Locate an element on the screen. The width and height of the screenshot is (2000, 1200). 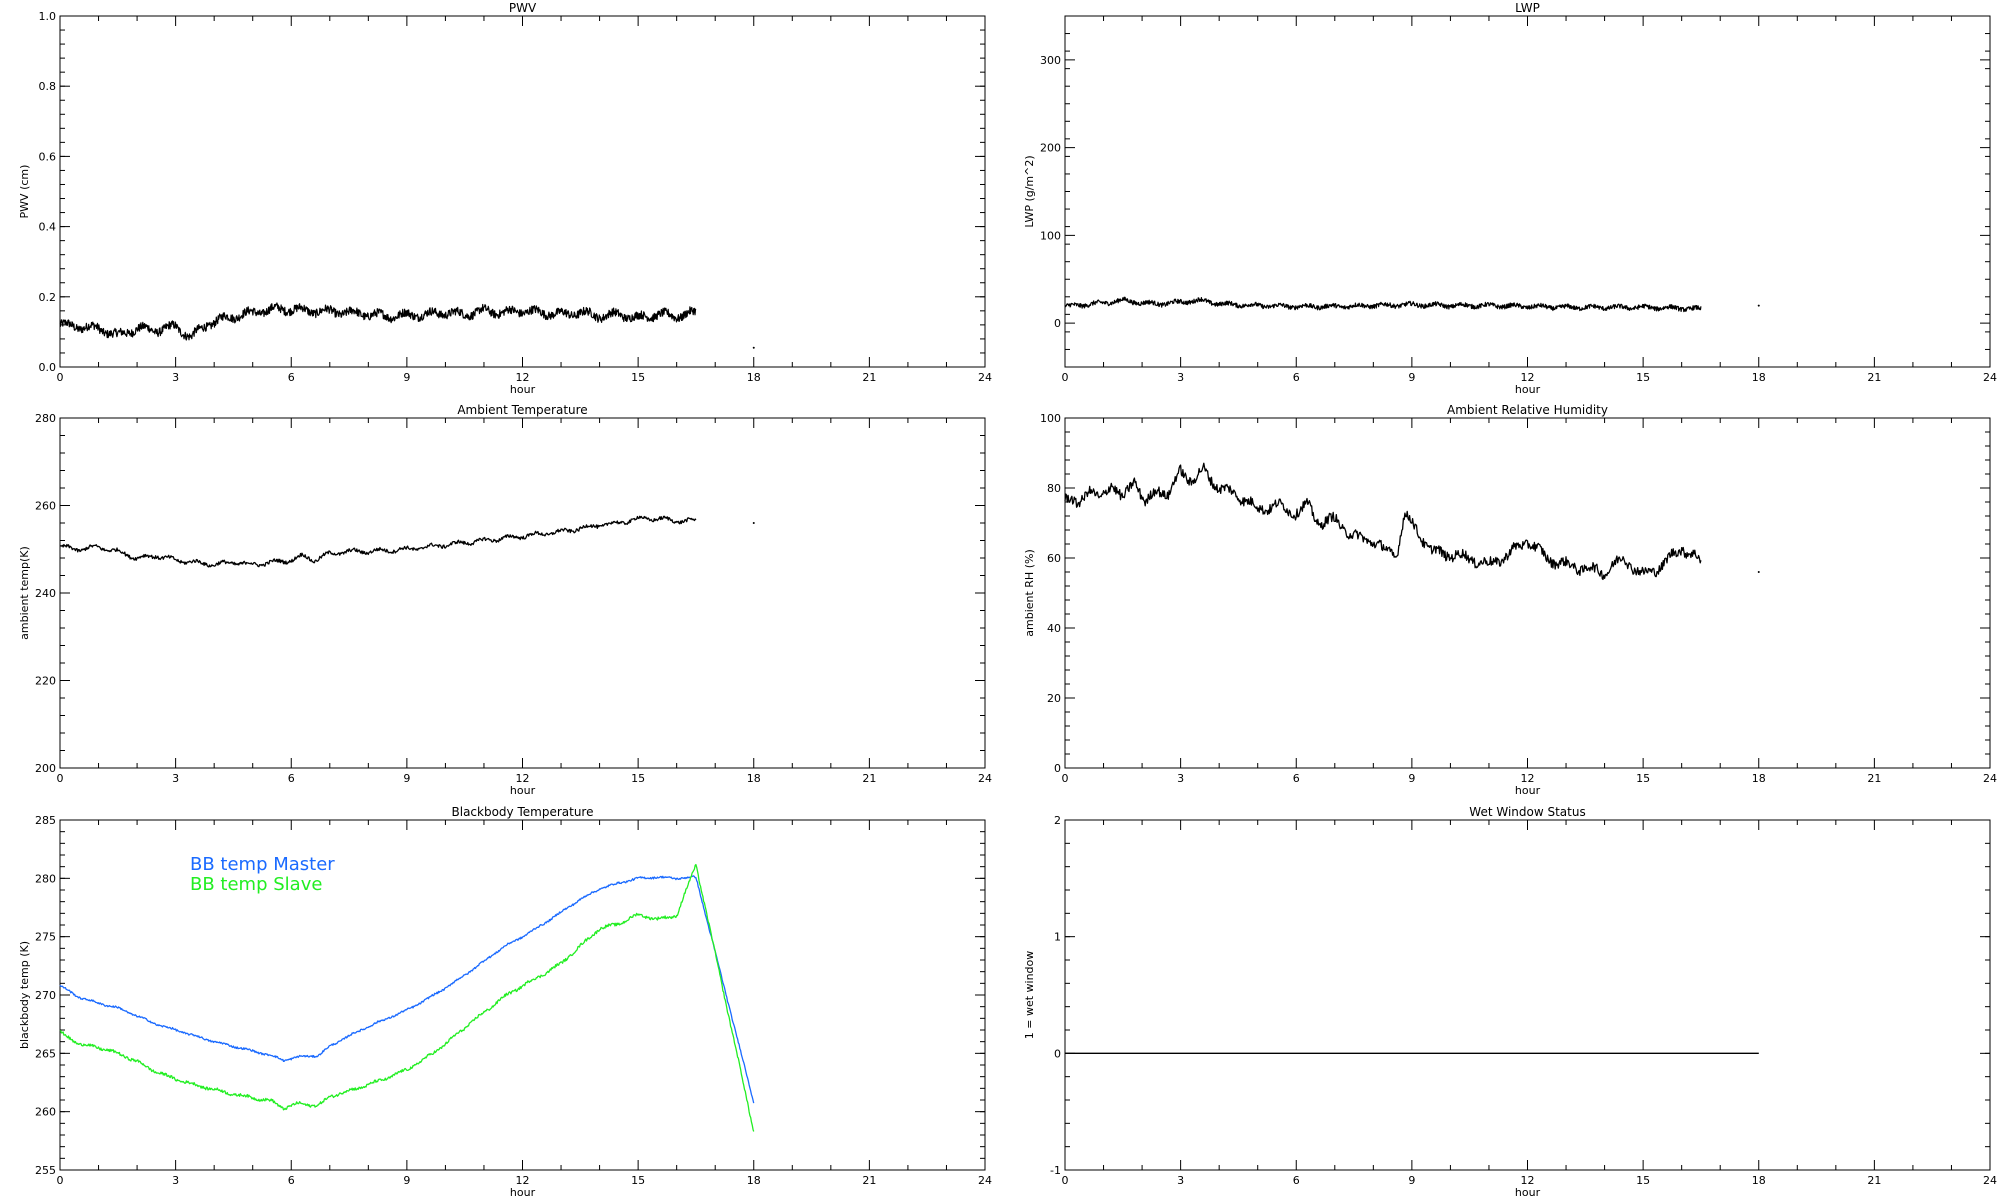
chart-title: Blackbody Temperature is located at coordinates (523, 812).